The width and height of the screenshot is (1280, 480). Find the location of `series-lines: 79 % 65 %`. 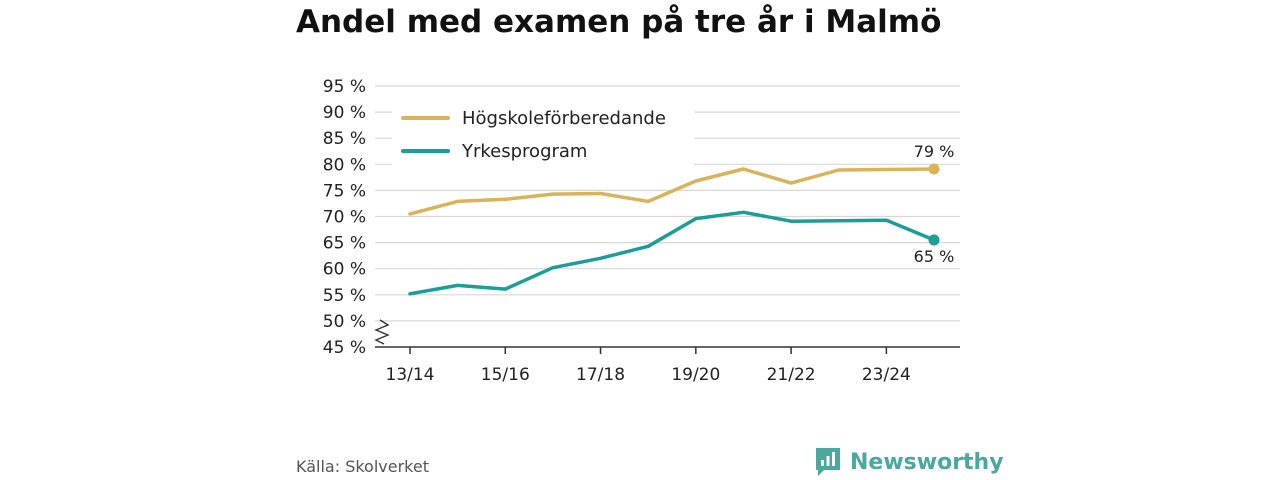

series-lines: 79 % 65 % is located at coordinates (681, 219).